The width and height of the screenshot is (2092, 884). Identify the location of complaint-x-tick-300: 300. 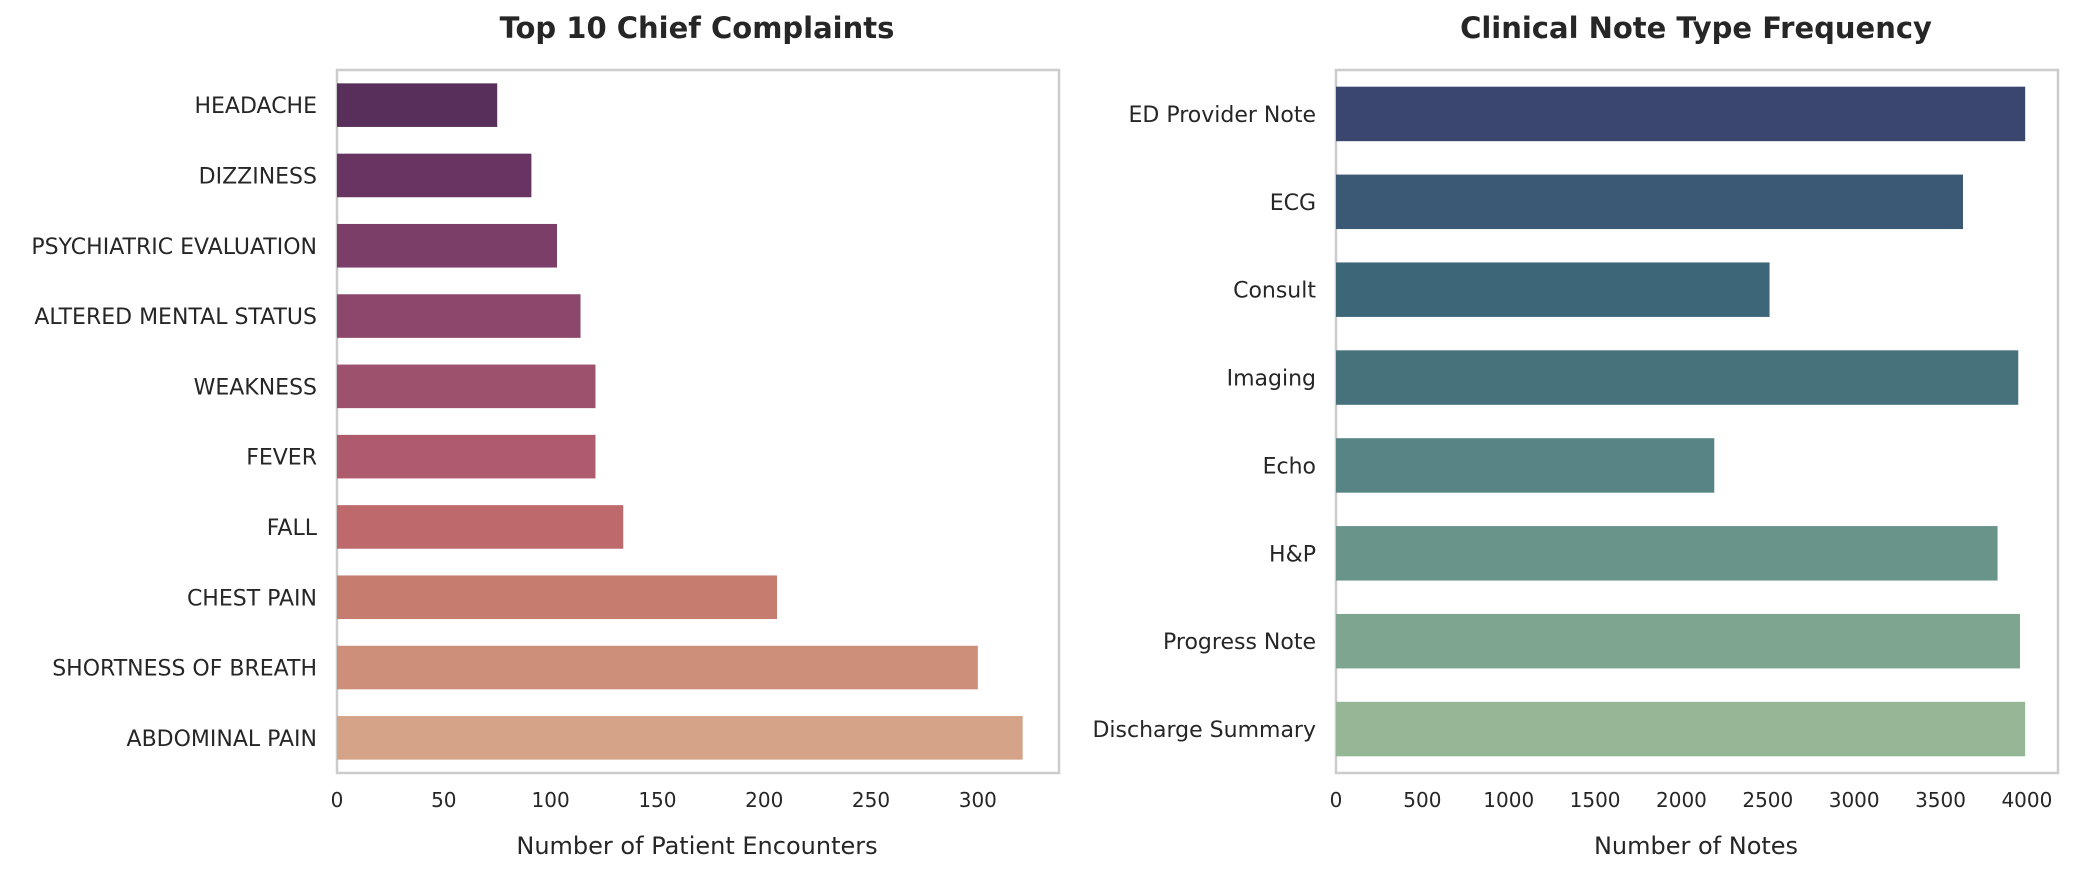
(978, 800).